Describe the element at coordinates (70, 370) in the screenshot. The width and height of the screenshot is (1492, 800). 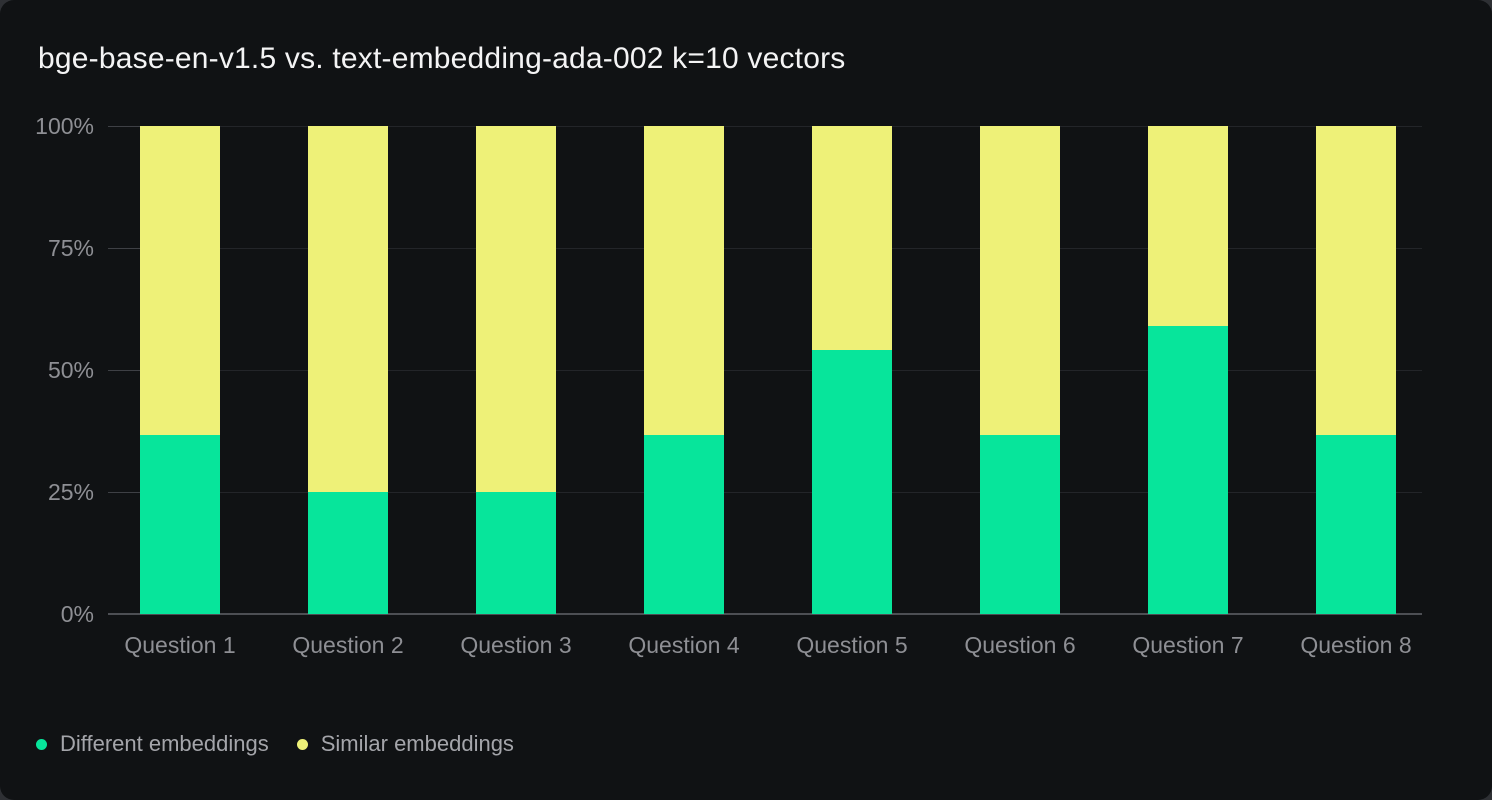
I see `y-axis-label: 50%` at that location.